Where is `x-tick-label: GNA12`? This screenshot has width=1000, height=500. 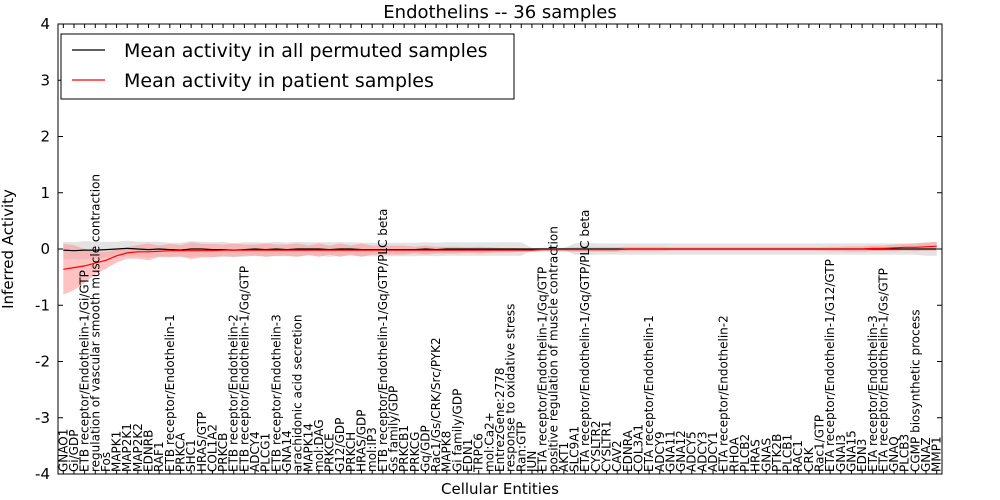 x-tick-label: GNA12 is located at coordinates (681, 451).